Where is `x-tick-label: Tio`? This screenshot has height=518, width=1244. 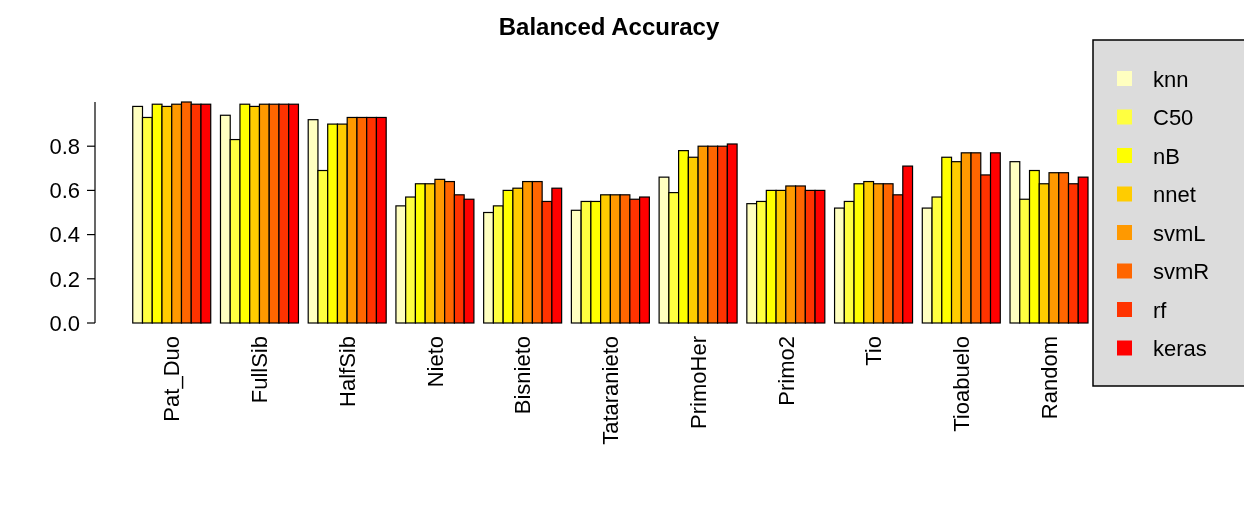
x-tick-label: Tio is located at coordinates (874, 351).